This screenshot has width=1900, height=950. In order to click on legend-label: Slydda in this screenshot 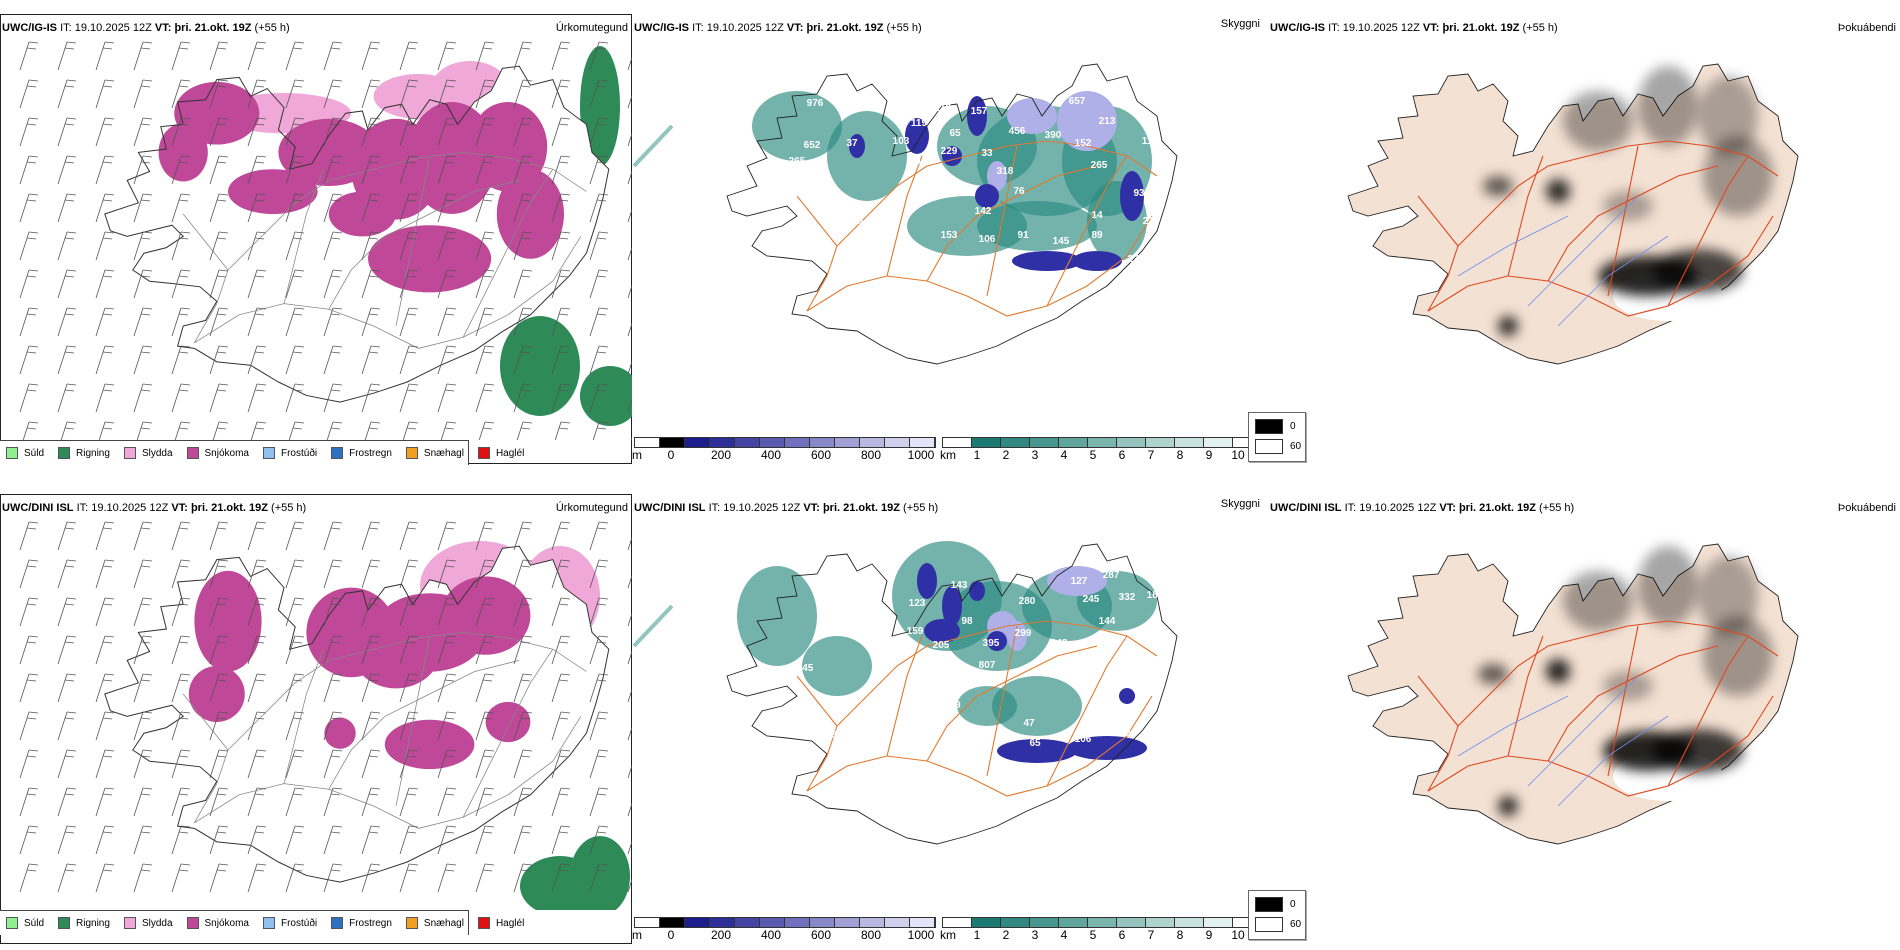, I will do `click(157, 923)`.